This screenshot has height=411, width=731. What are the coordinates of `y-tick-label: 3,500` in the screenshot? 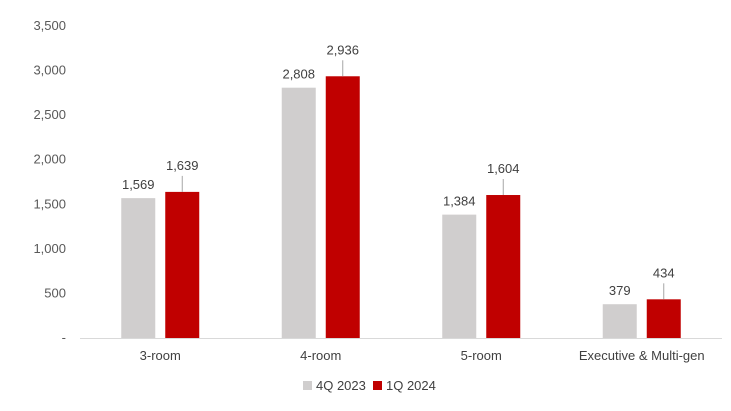 It's located at (49, 25).